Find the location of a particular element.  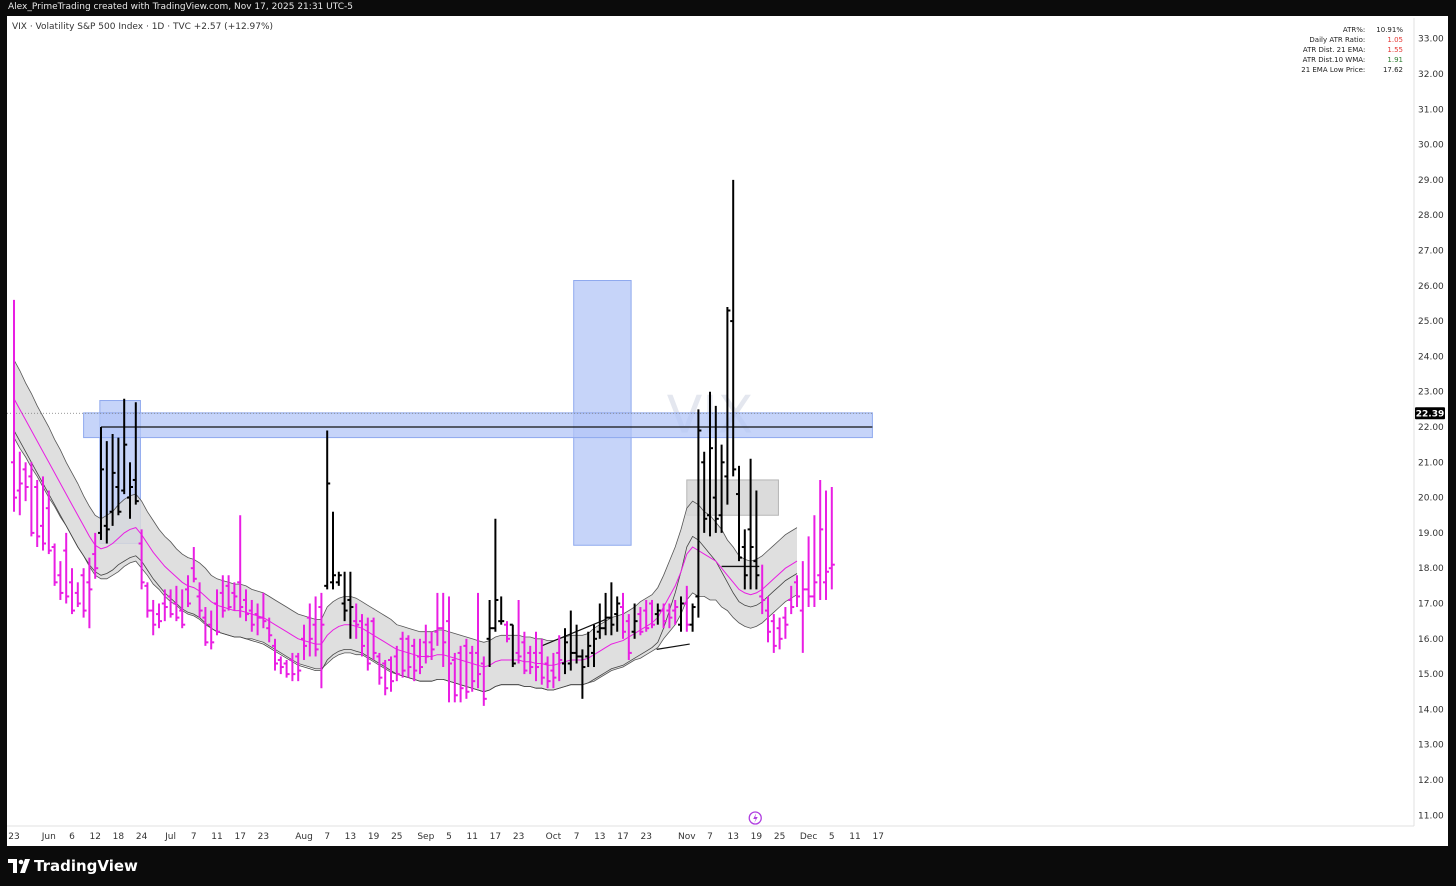

lightning-icon is located at coordinates (755, 818).